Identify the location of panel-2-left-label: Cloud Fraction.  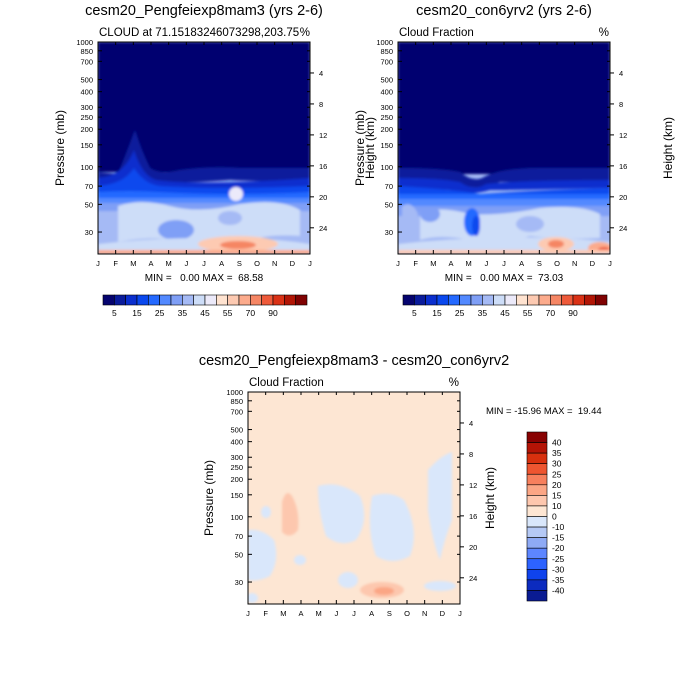
(436, 33).